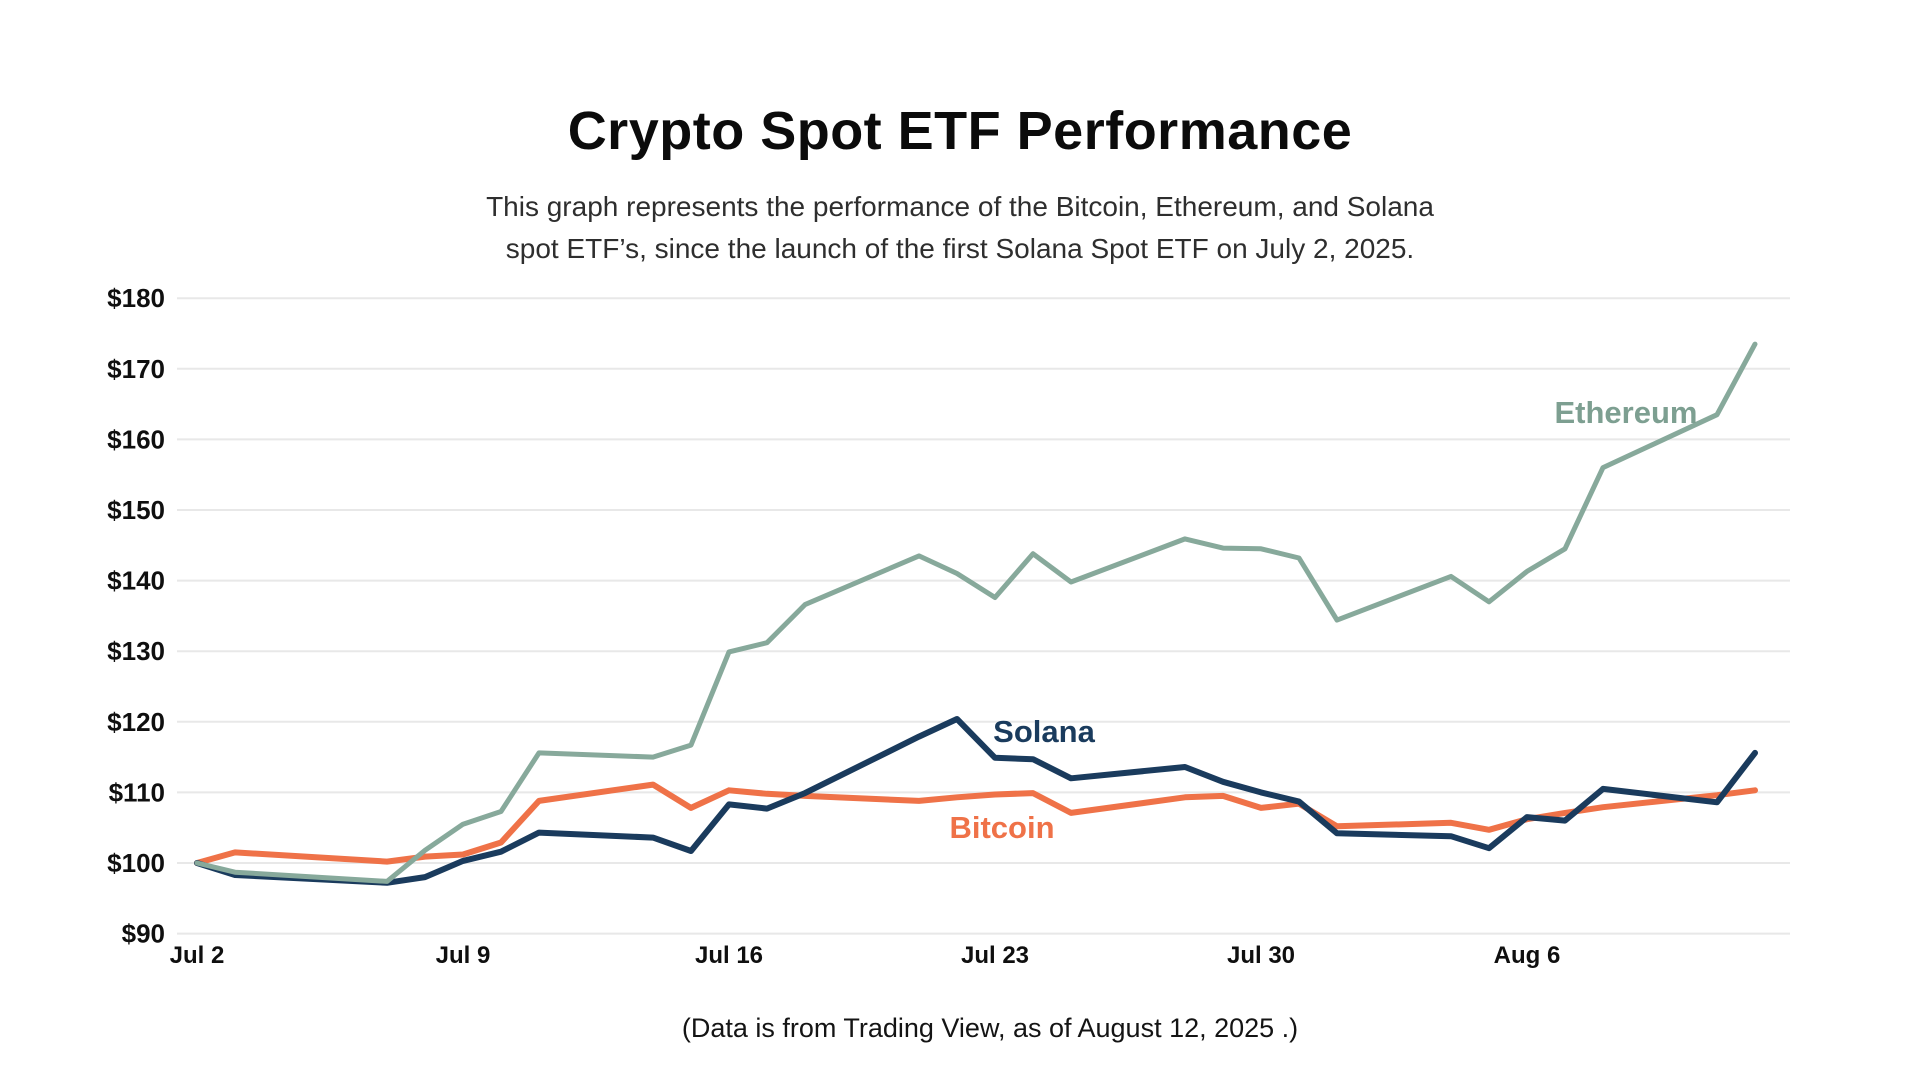 The width and height of the screenshot is (1920, 1080). Describe the element at coordinates (463, 955) in the screenshot. I see `x-tick-label: Jul 9` at that location.